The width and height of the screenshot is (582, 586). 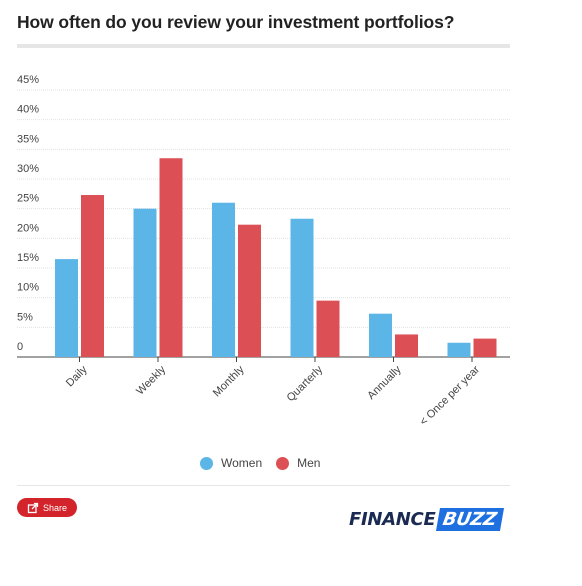 I want to click on x-tick-label: Quarterly, so click(x=305, y=383).